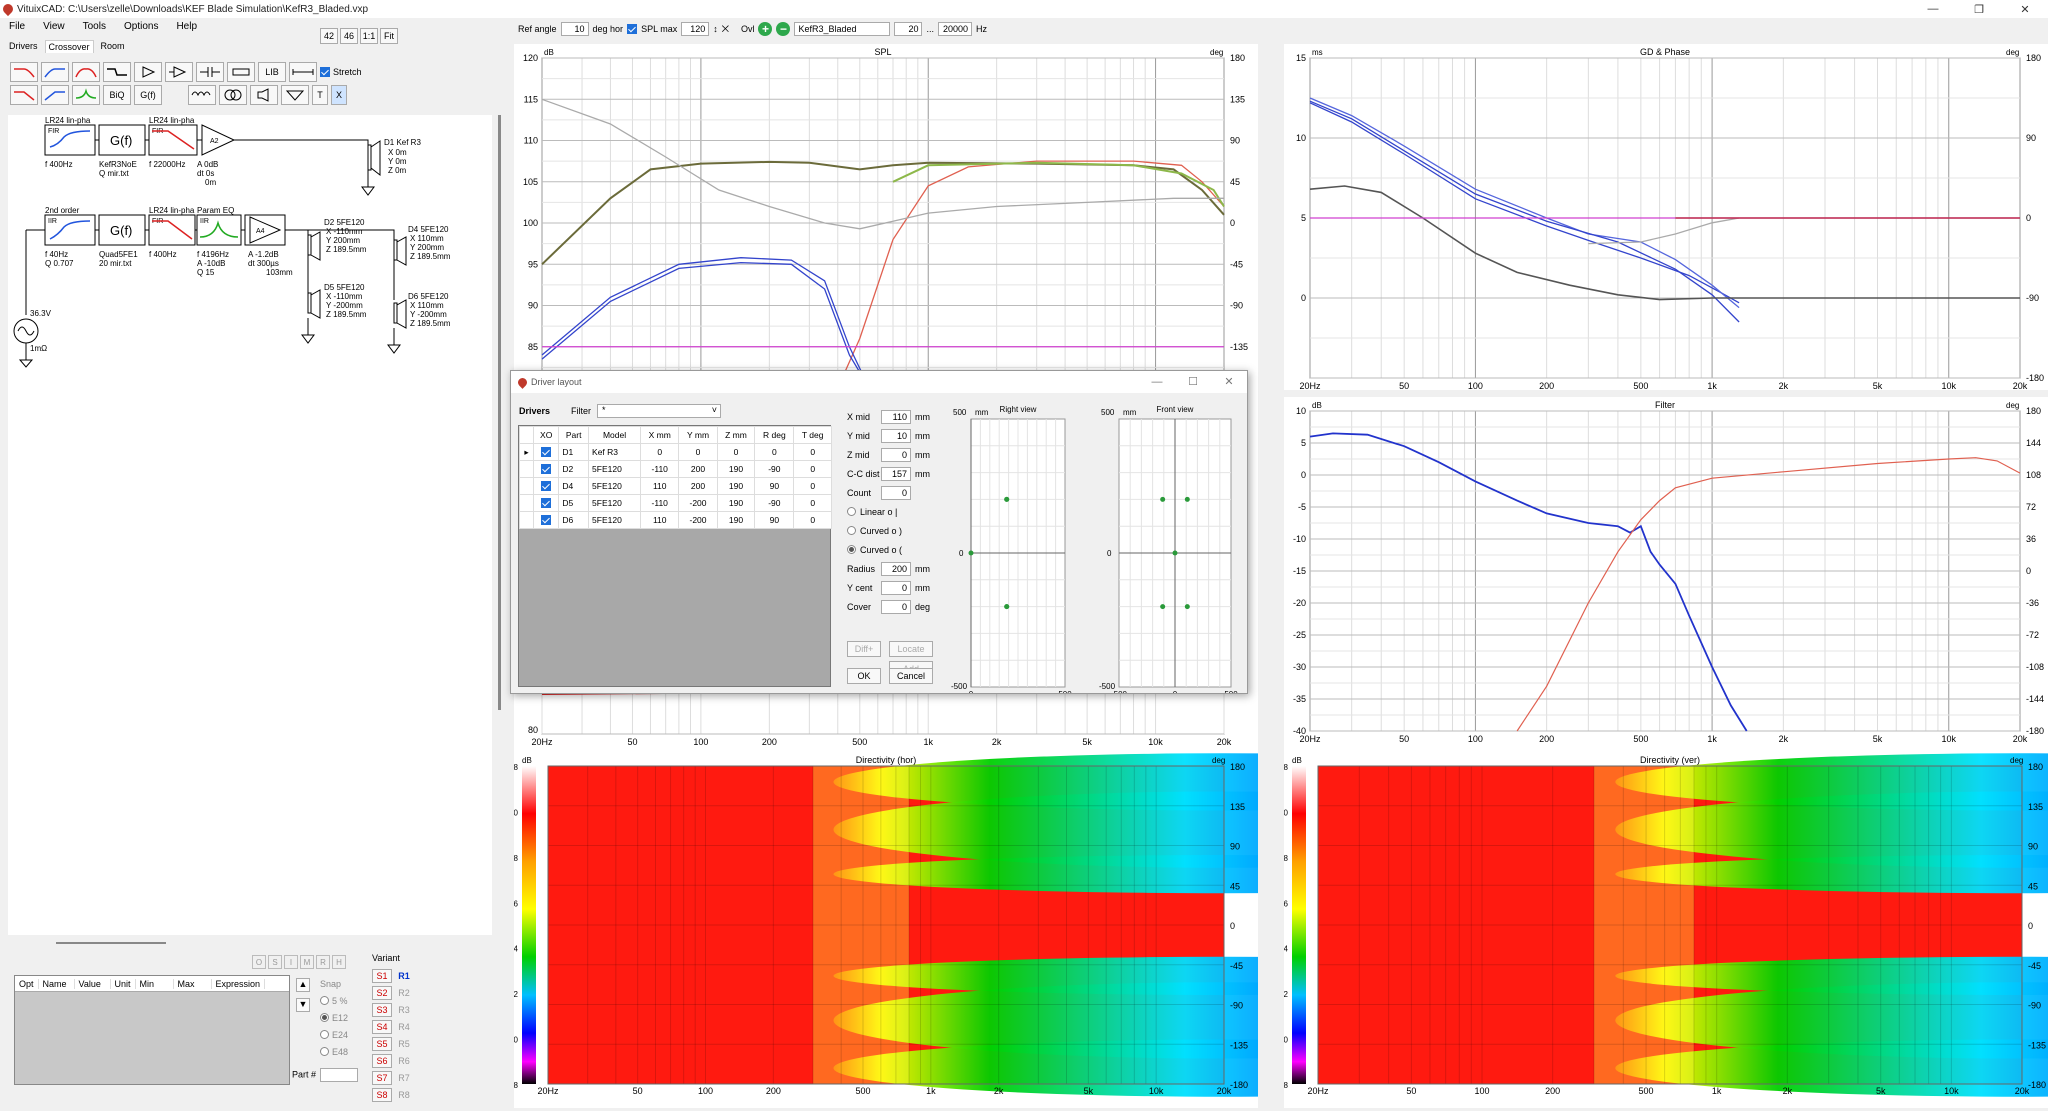 Image resolution: width=2048 pixels, height=1111 pixels. What do you see at coordinates (404, 1043) in the screenshot?
I see `recall-r5: R5` at bounding box center [404, 1043].